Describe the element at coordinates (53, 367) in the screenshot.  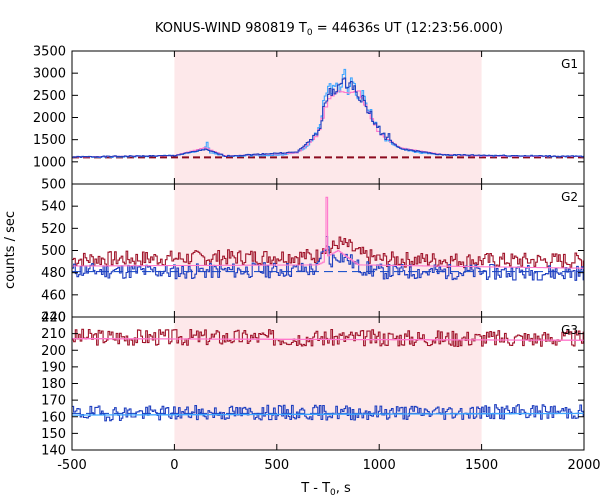
I see `y-tick-label: 190` at that location.